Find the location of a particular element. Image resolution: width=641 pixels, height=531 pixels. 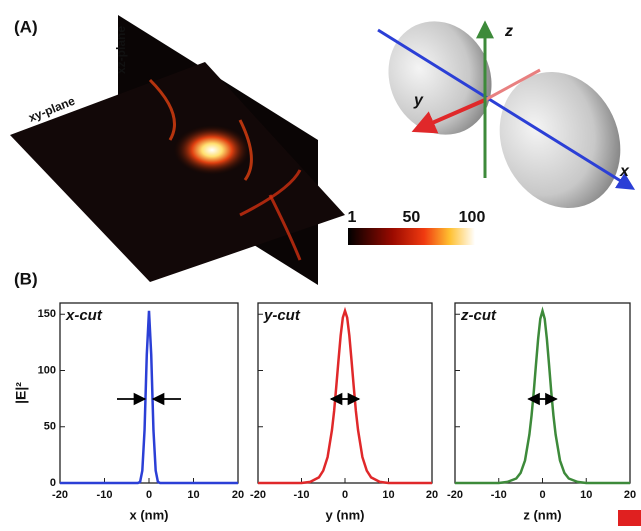

colorbar-tick-label: 100 is located at coordinates (472, 217).